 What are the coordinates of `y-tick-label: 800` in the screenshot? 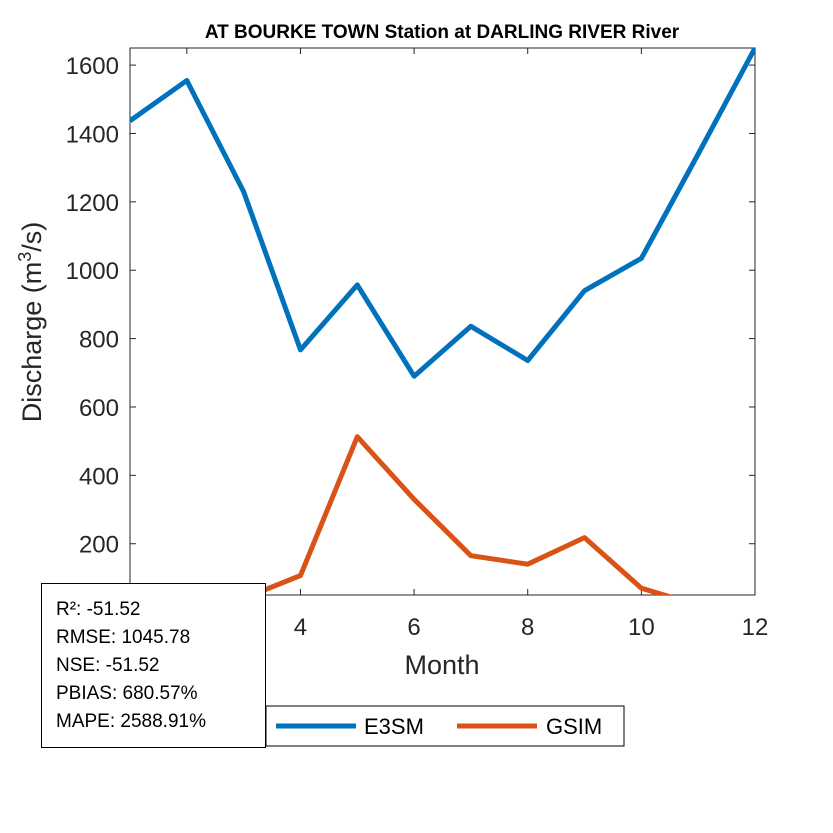 It's located at (99, 340).